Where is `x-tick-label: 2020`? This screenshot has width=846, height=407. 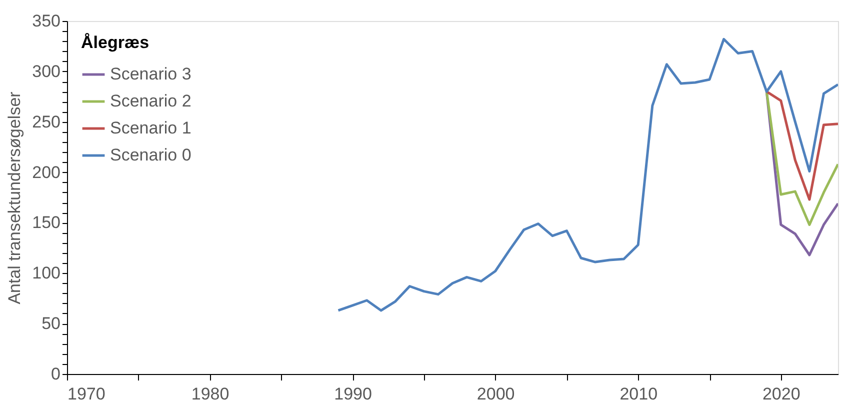 x-tick-label: 2020 is located at coordinates (781, 394).